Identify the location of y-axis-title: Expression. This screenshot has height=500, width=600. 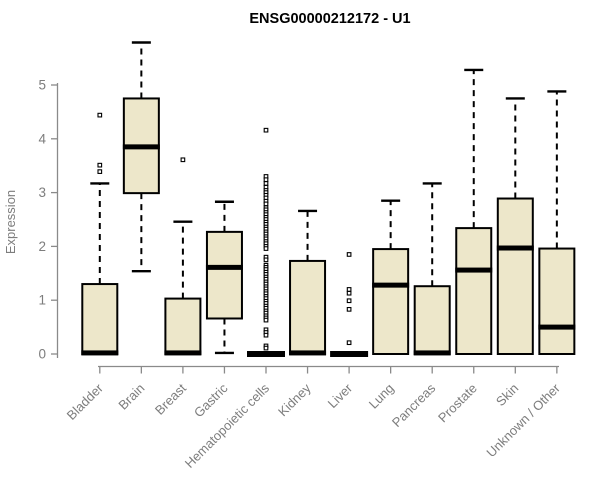
(10, 222).